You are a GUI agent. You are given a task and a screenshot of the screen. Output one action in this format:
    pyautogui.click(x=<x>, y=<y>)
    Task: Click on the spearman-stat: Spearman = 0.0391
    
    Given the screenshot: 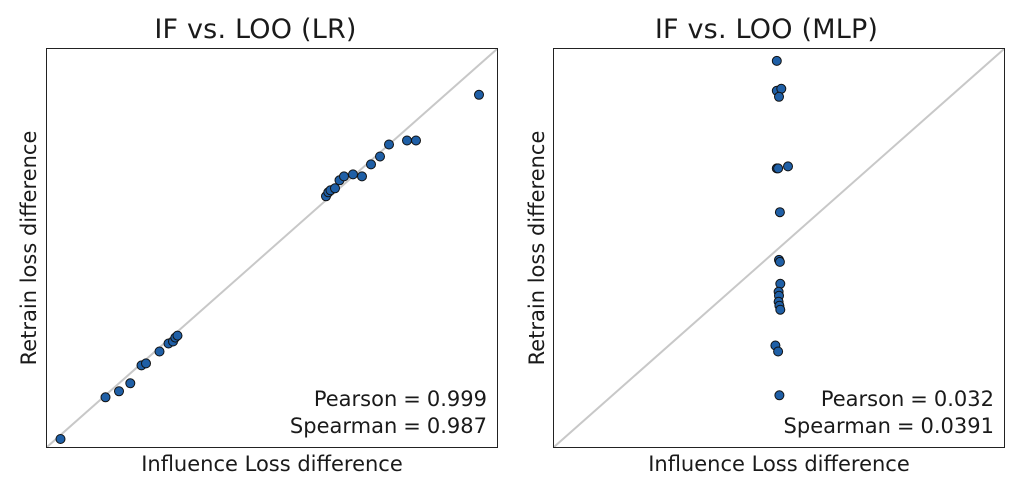 What is the action you would take?
    pyautogui.click(x=888, y=426)
    